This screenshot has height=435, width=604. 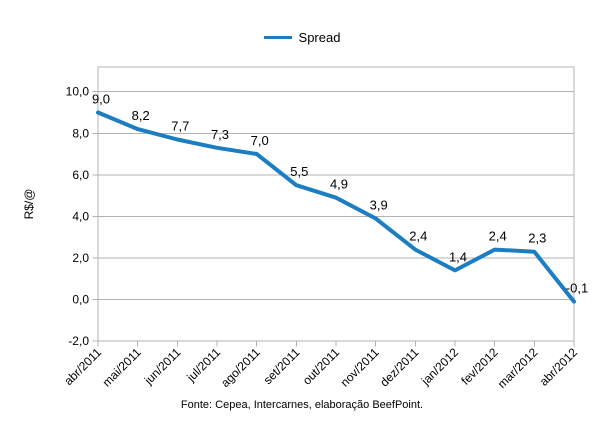 I want to click on data-label: 4,9, so click(x=339, y=184).